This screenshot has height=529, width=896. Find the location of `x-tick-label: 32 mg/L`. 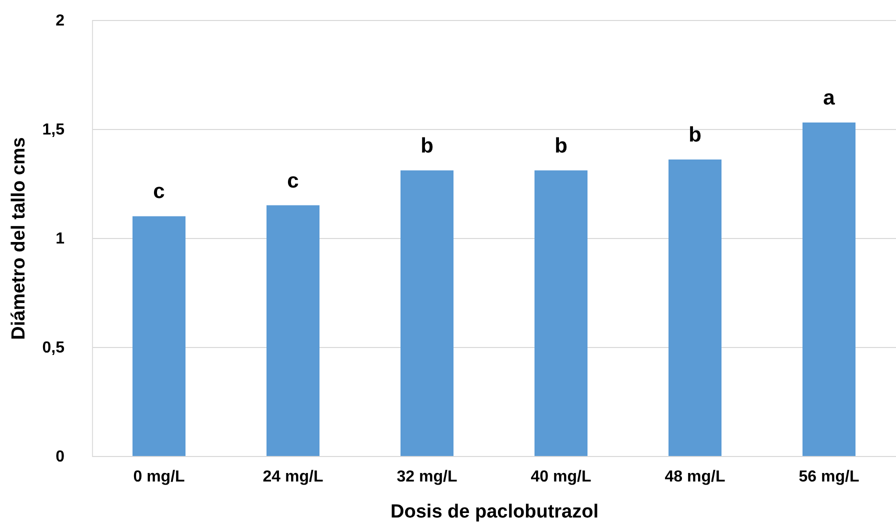

x-tick-label: 32 mg/L is located at coordinates (427, 477).